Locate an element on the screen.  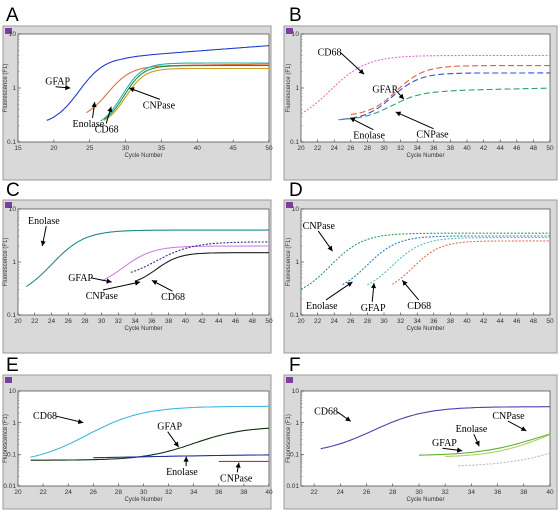
x-tick-label: 45 is located at coordinates (234, 148).